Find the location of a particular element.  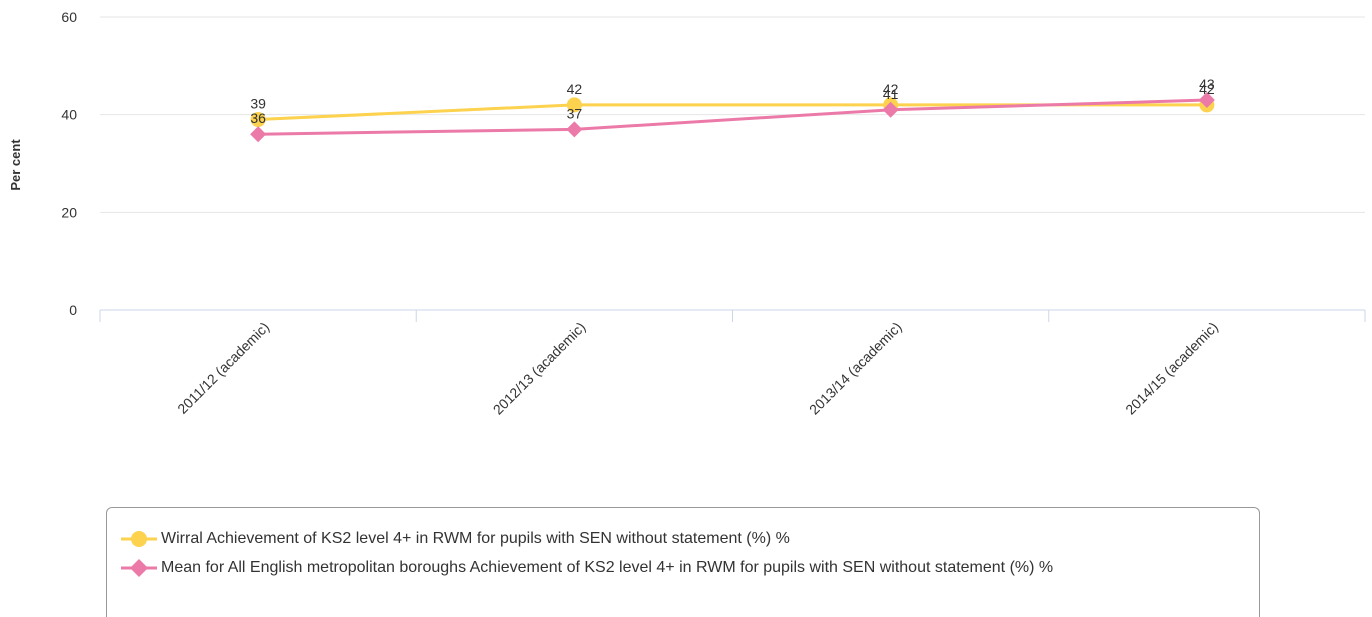

y-tick-label: 40 is located at coordinates (69, 115).